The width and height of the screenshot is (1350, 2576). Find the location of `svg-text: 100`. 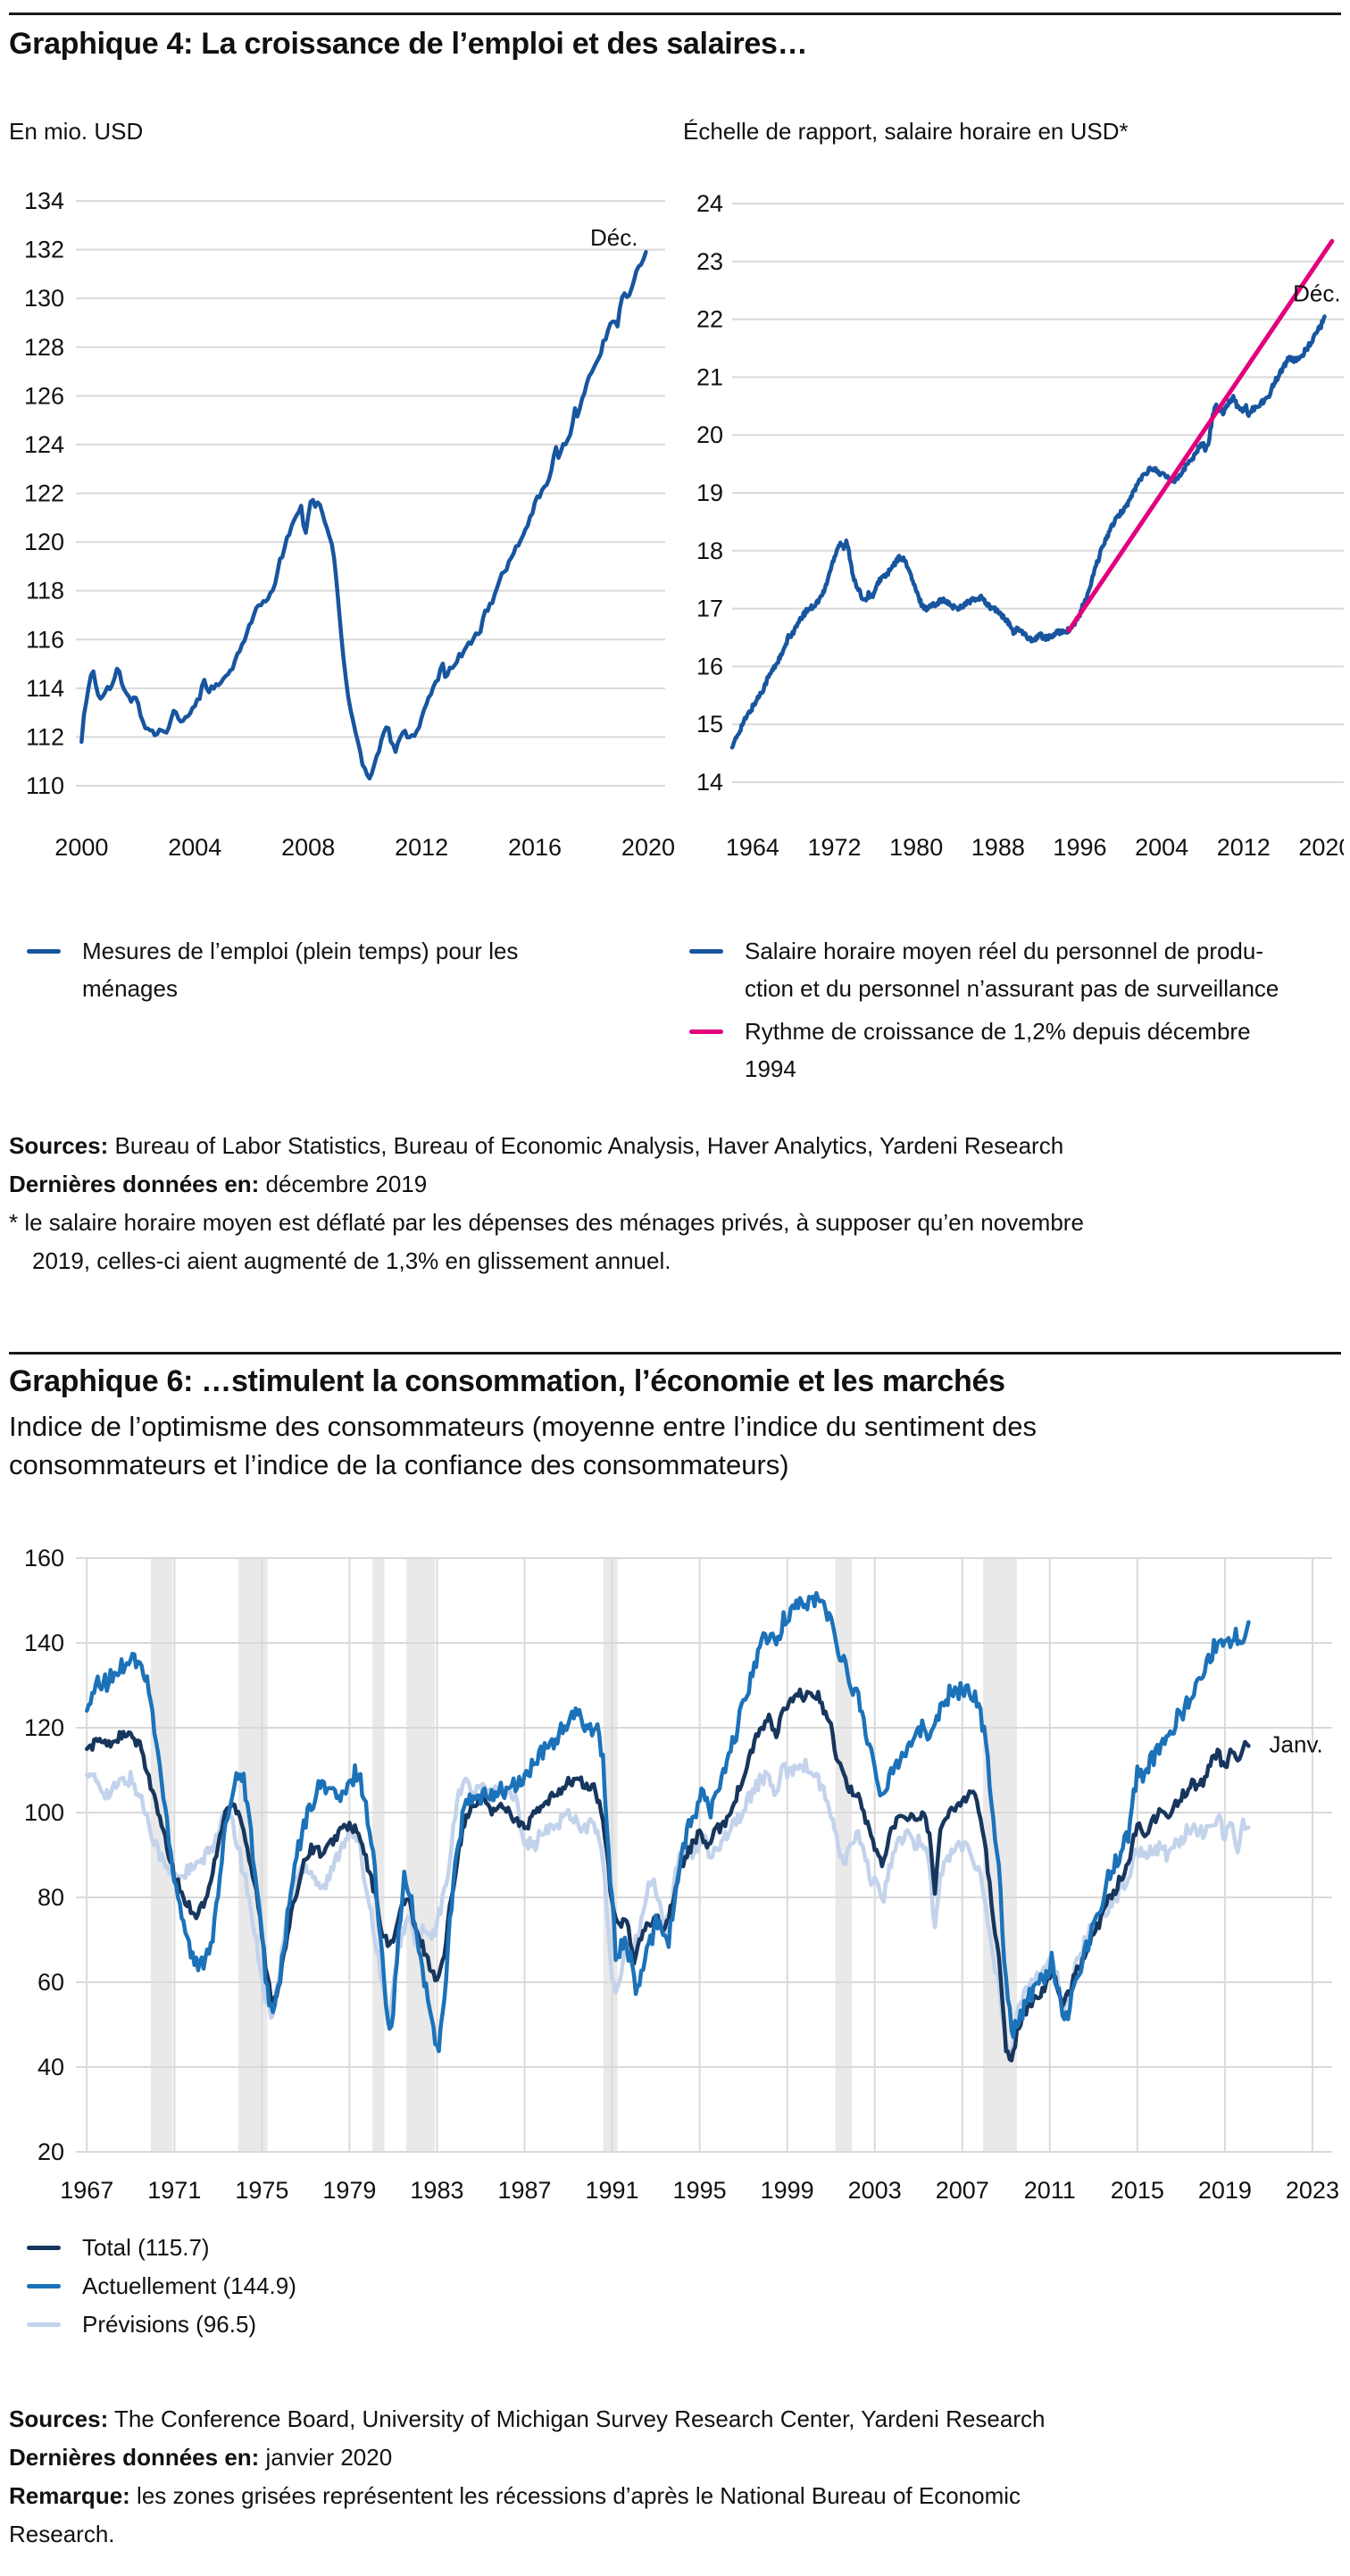

svg-text: 100 is located at coordinates (44, 1812).